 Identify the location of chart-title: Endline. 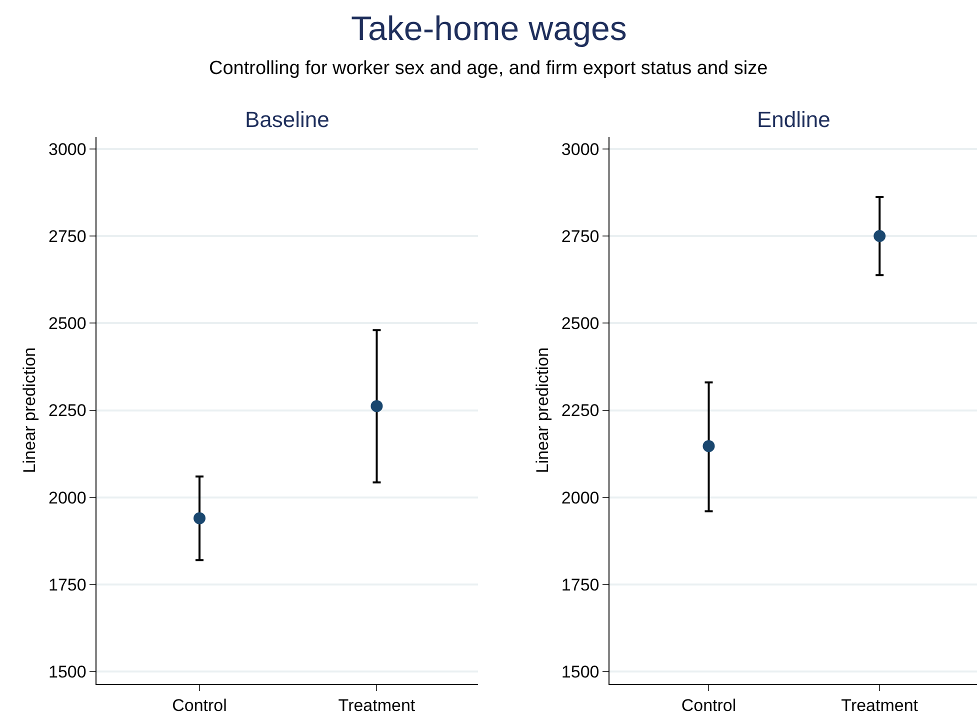
(793, 119).